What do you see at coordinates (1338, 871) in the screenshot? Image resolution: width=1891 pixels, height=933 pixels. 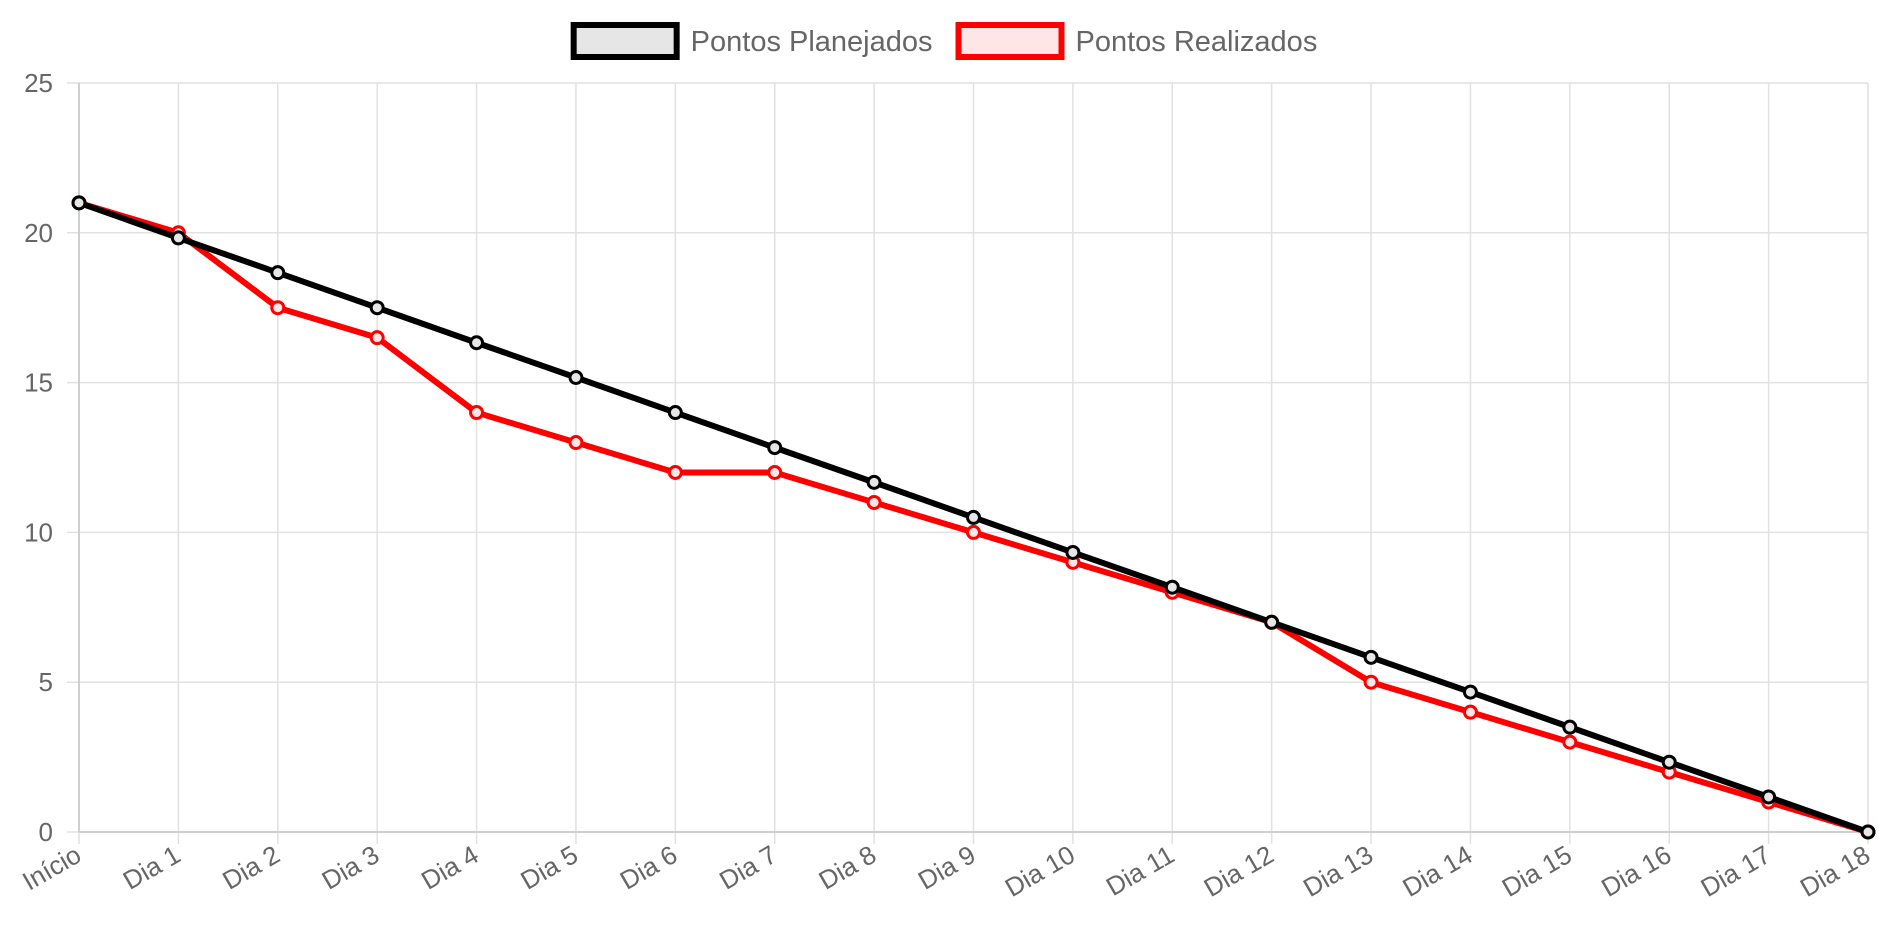 I see `x-tick-label: Dia 13` at bounding box center [1338, 871].